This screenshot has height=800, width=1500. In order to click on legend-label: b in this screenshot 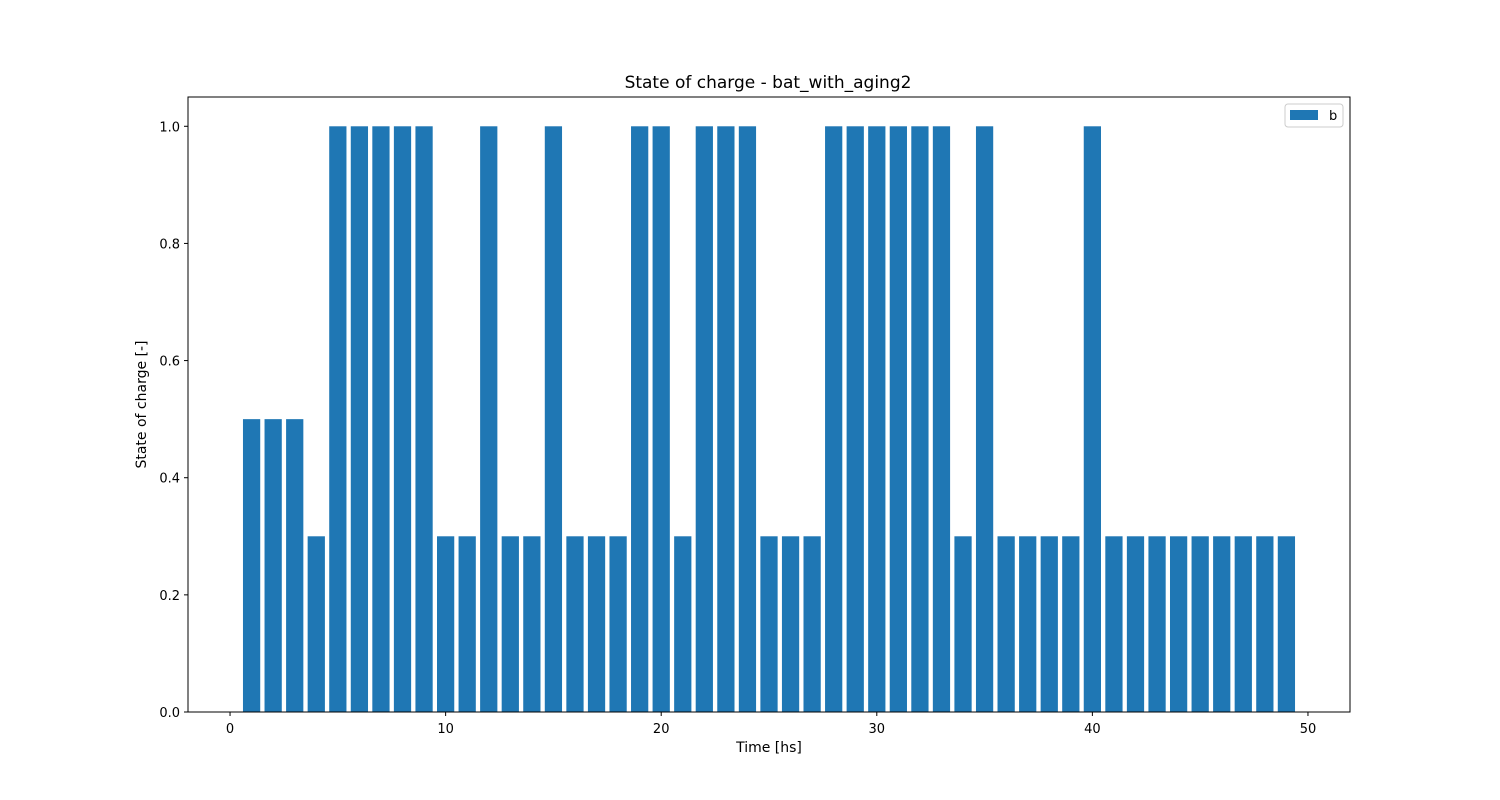, I will do `click(1333, 116)`.